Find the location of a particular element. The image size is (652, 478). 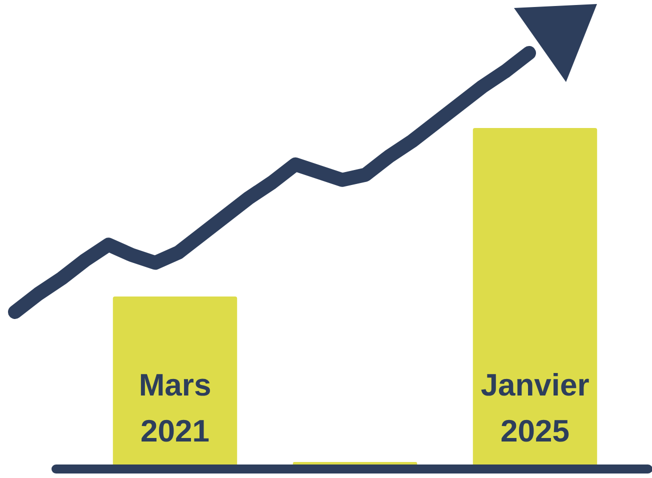

x-tick-label: Mars 2021 is located at coordinates (175, 408).